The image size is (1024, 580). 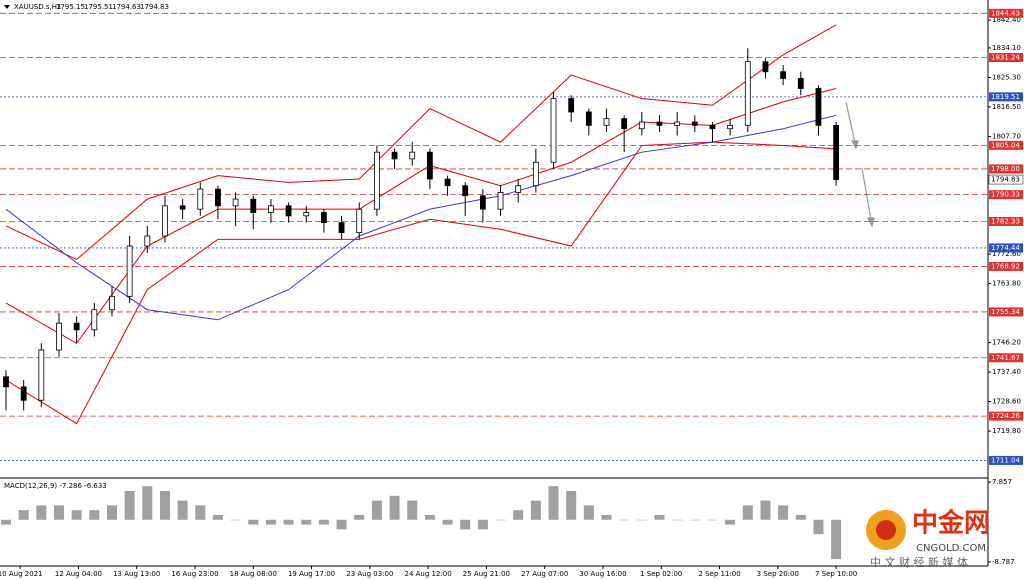 What do you see at coordinates (136, 574) in the screenshot?
I see `x-tick-label: 13 Aug 13:00` at bounding box center [136, 574].